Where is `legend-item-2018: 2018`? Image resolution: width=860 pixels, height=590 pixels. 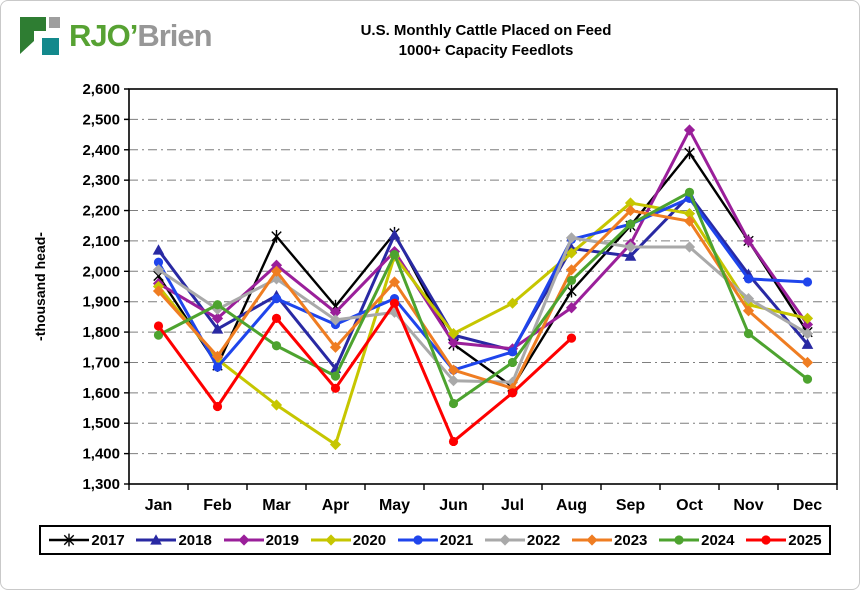 legend-item-2018: 2018 is located at coordinates (173, 540).